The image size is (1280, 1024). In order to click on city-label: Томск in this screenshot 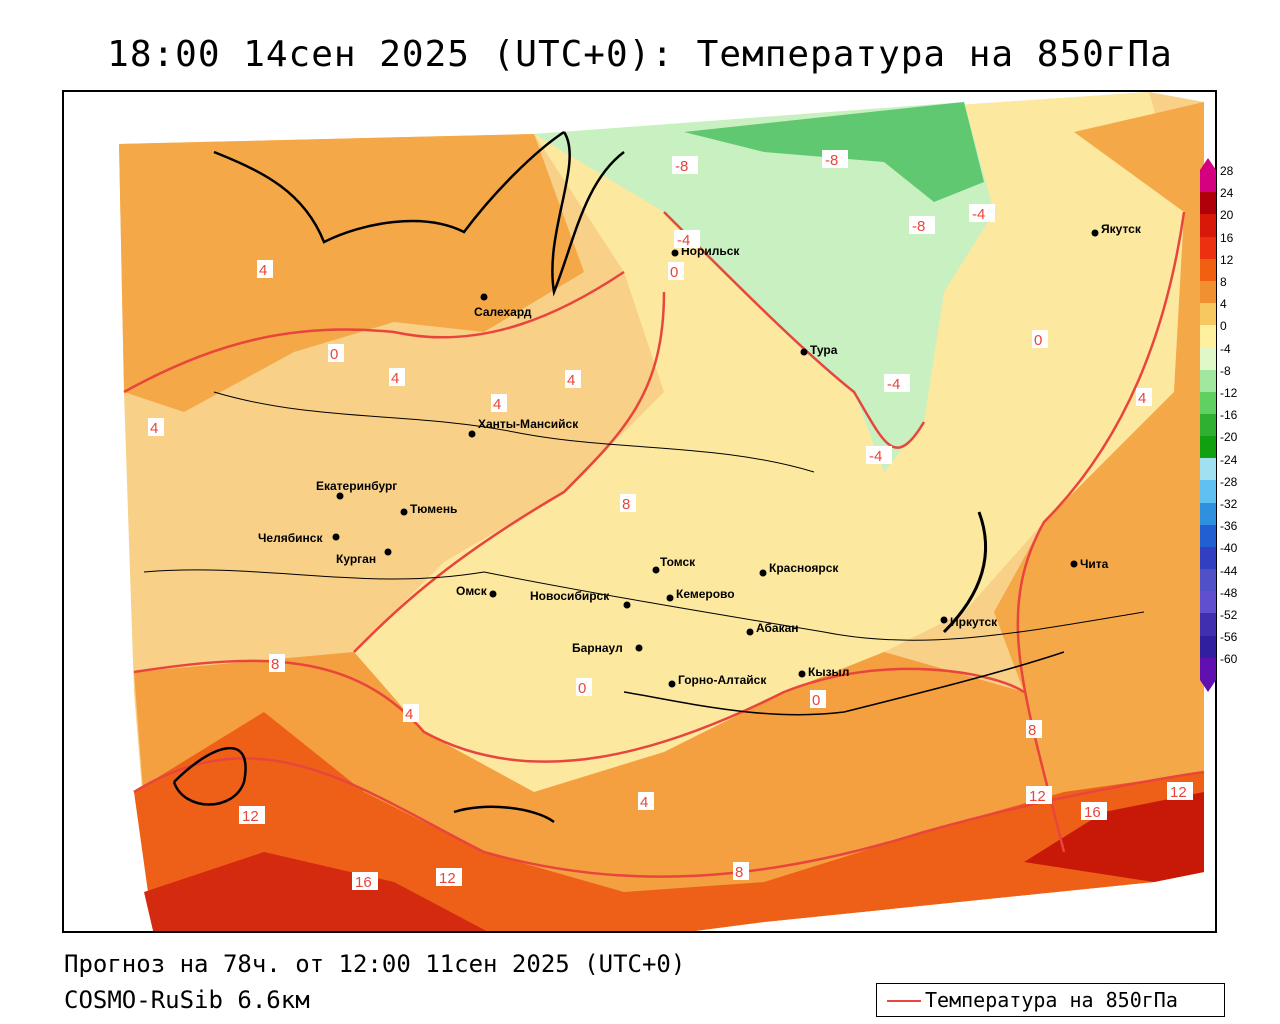, I will do `click(678, 562)`.